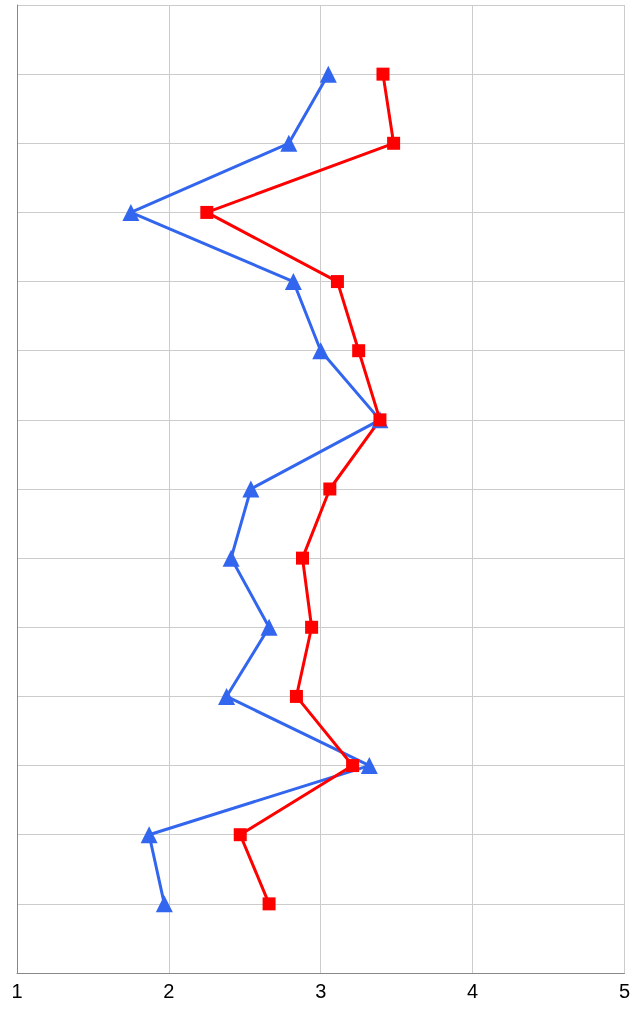 The image size is (633, 1015). What do you see at coordinates (169, 991) in the screenshot?
I see `x-tick-label: 2` at bounding box center [169, 991].